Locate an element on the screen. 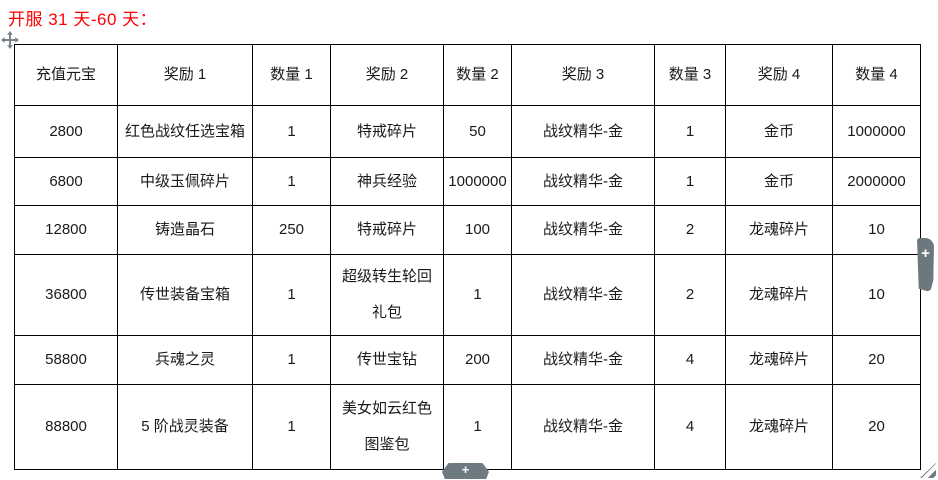 The width and height of the screenshot is (938, 480). table-cell: 超级转生轮回礼包 is located at coordinates (387, 295).